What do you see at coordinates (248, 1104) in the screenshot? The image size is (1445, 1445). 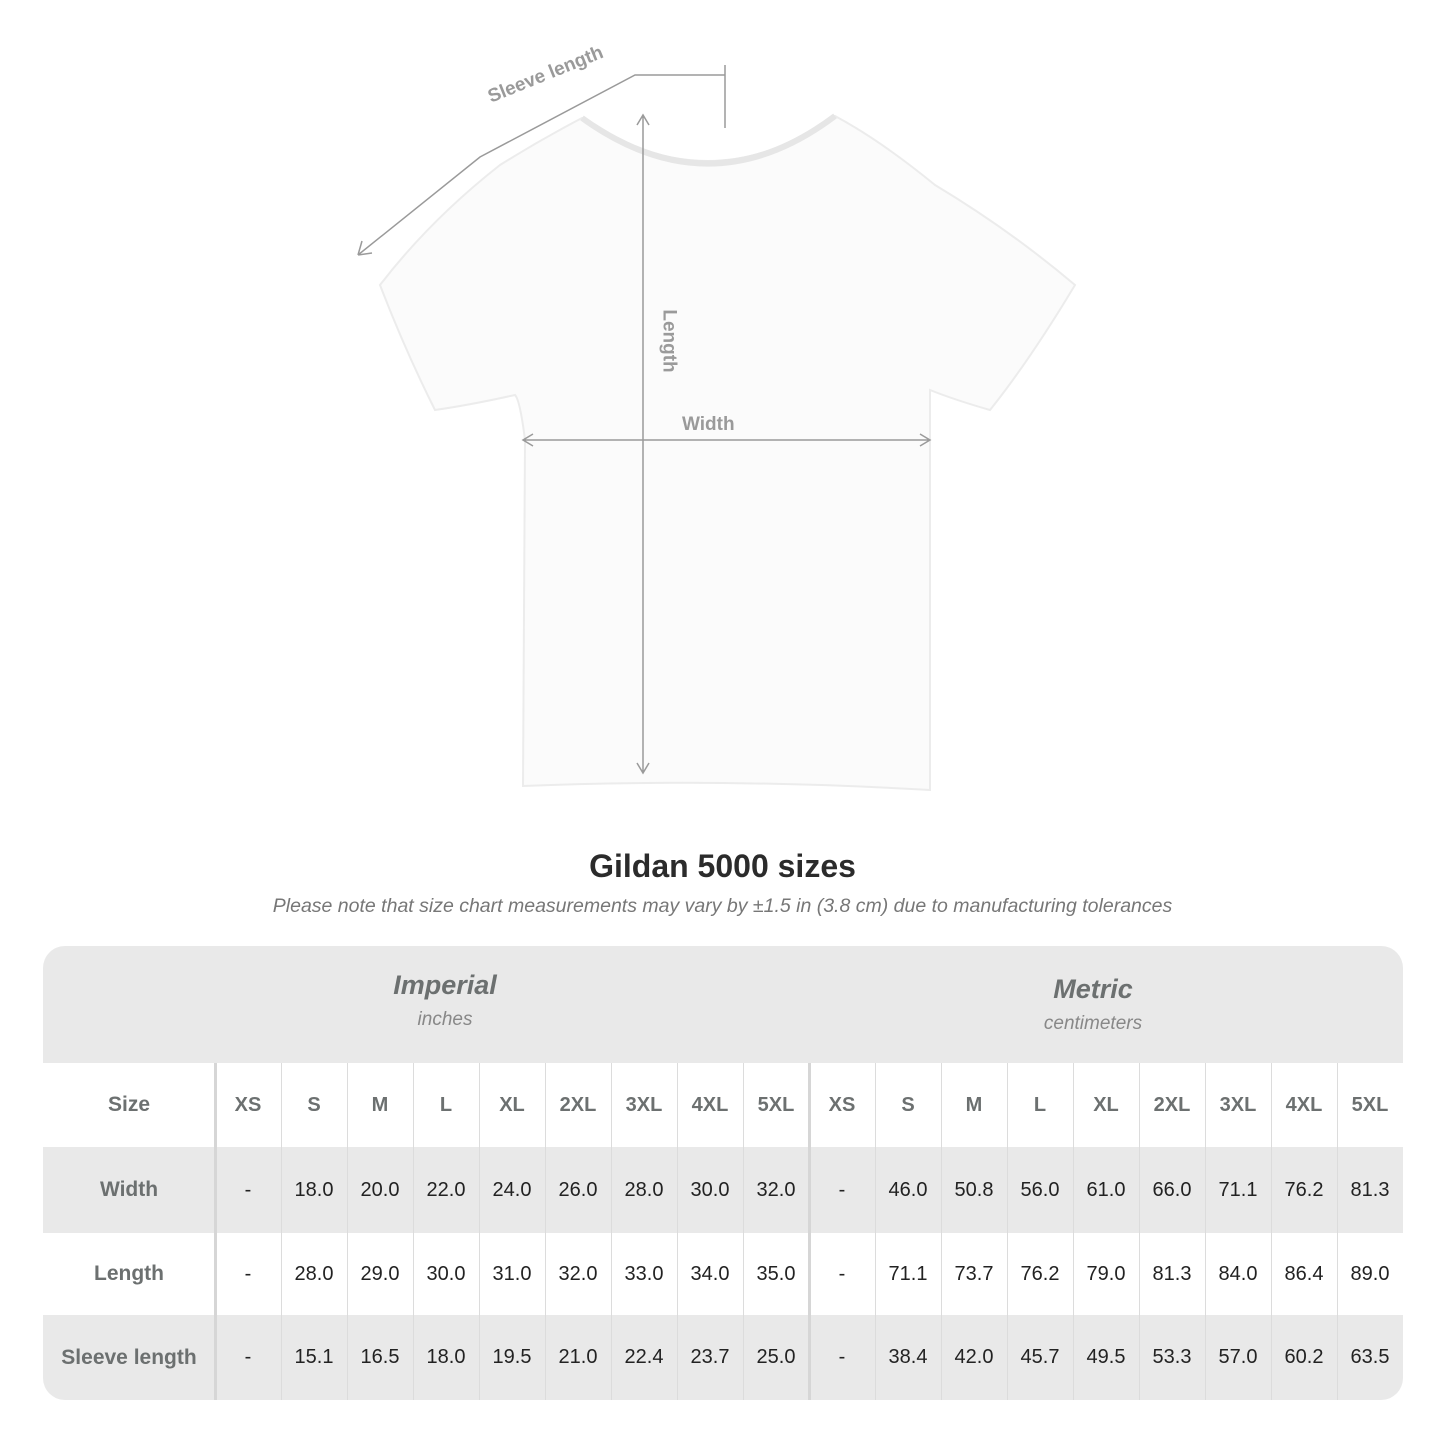 I see `imperial-size-xs: XS` at bounding box center [248, 1104].